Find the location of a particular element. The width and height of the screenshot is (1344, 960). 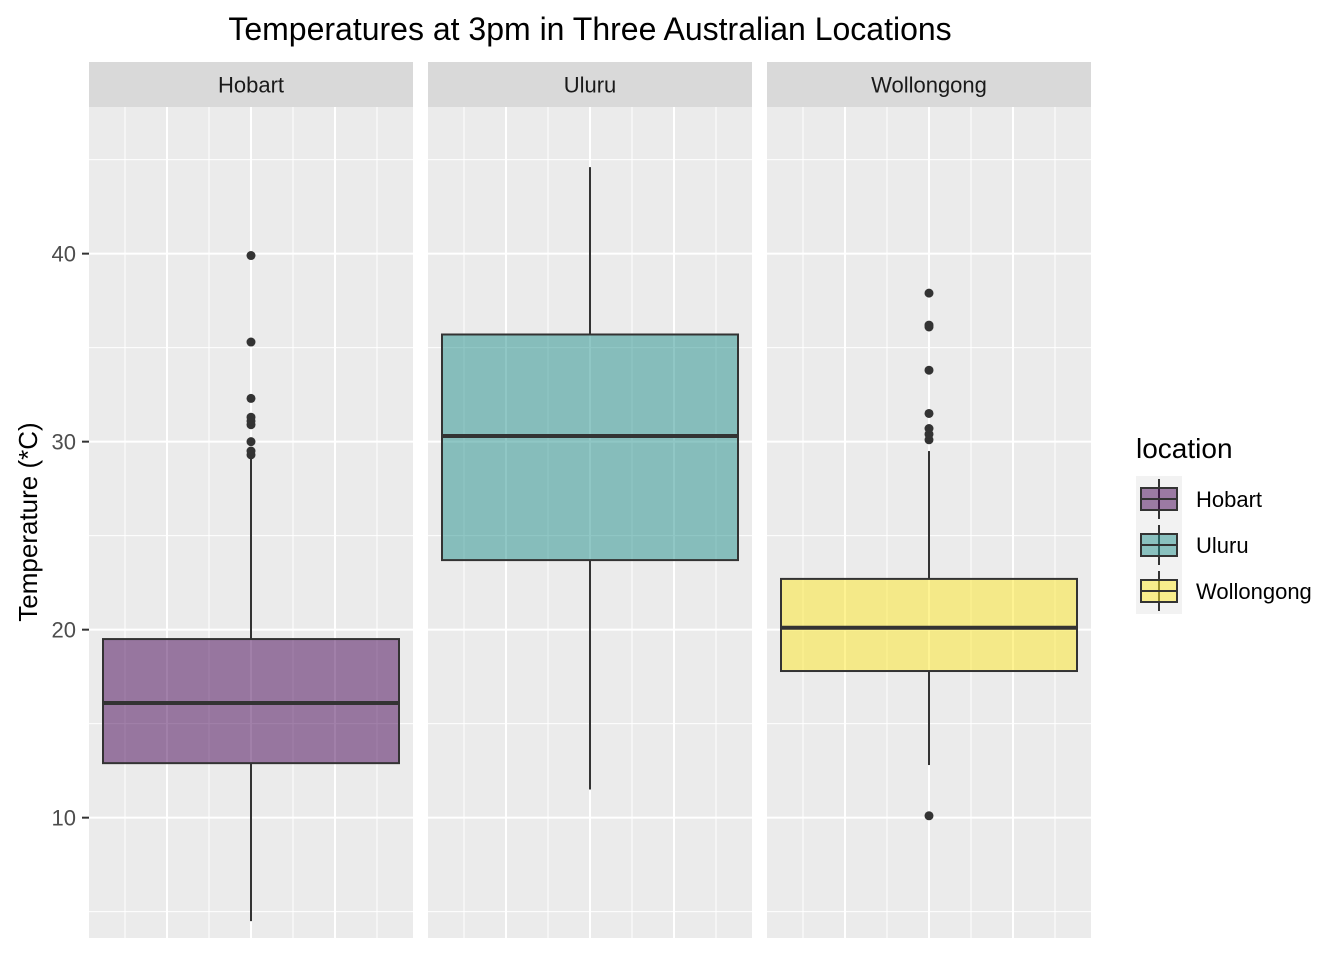

facet-strip-label: Wollongong is located at coordinates (929, 85).